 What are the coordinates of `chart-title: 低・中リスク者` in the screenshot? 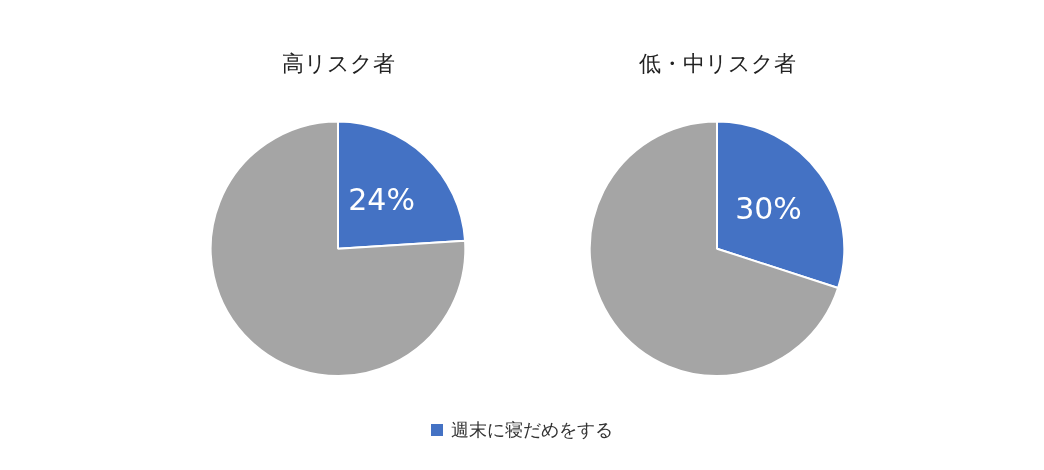 It's located at (717, 63).